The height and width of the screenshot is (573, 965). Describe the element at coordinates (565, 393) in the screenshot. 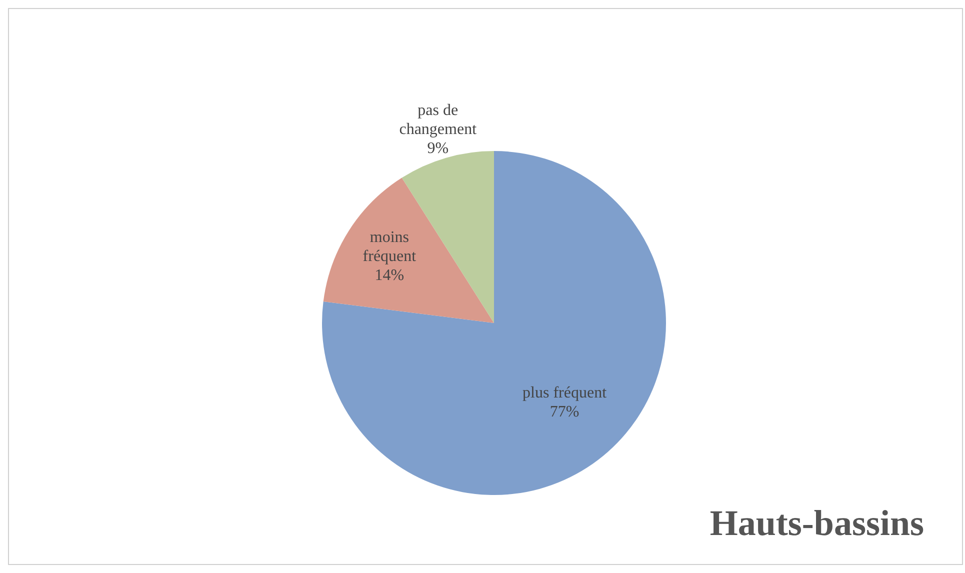

I see `slice-label: plus fréquent` at that location.